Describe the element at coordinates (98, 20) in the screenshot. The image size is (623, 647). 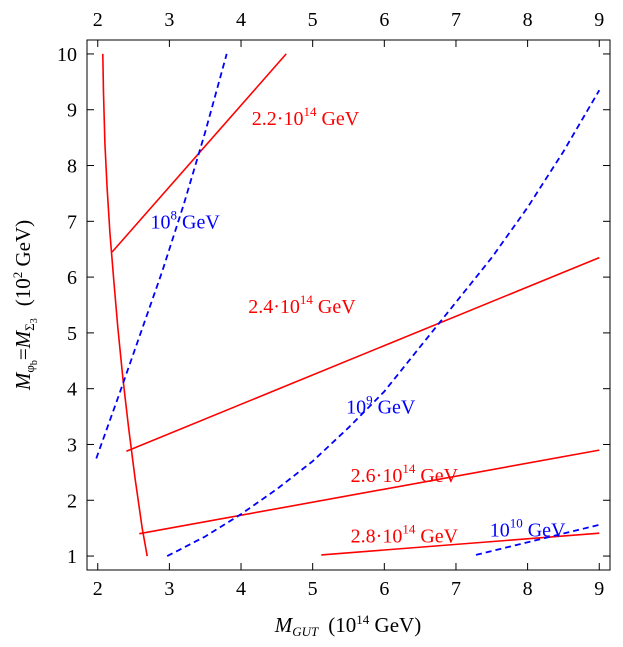
I see `x-tick-label-top: 2` at that location.